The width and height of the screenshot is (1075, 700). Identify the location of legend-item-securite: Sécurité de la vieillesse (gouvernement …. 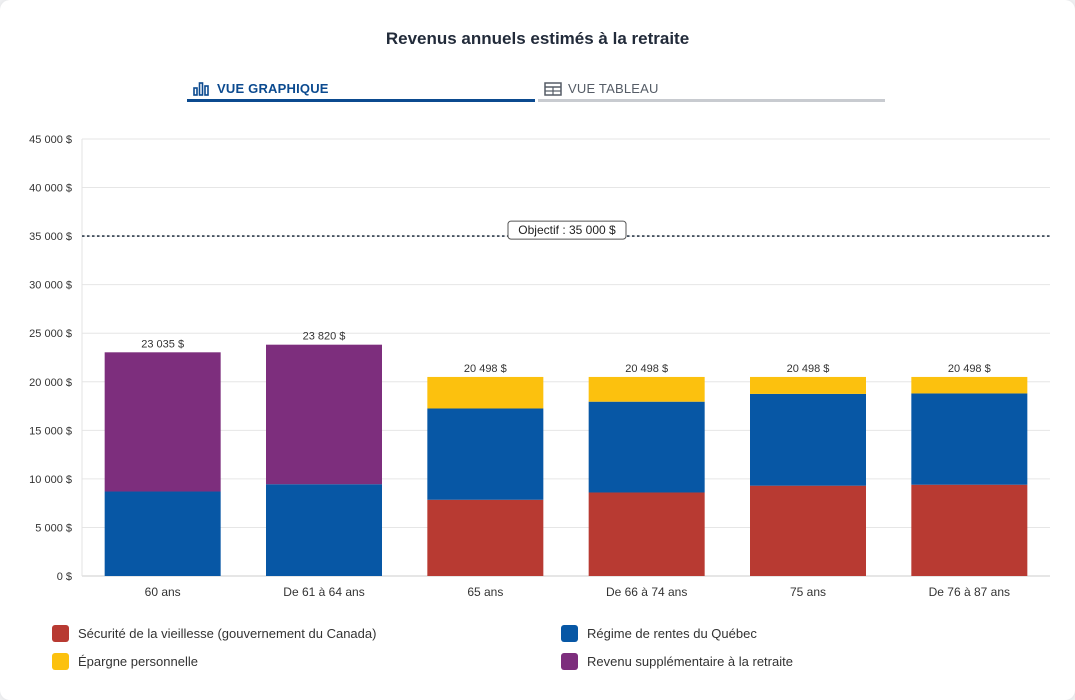
(214, 633).